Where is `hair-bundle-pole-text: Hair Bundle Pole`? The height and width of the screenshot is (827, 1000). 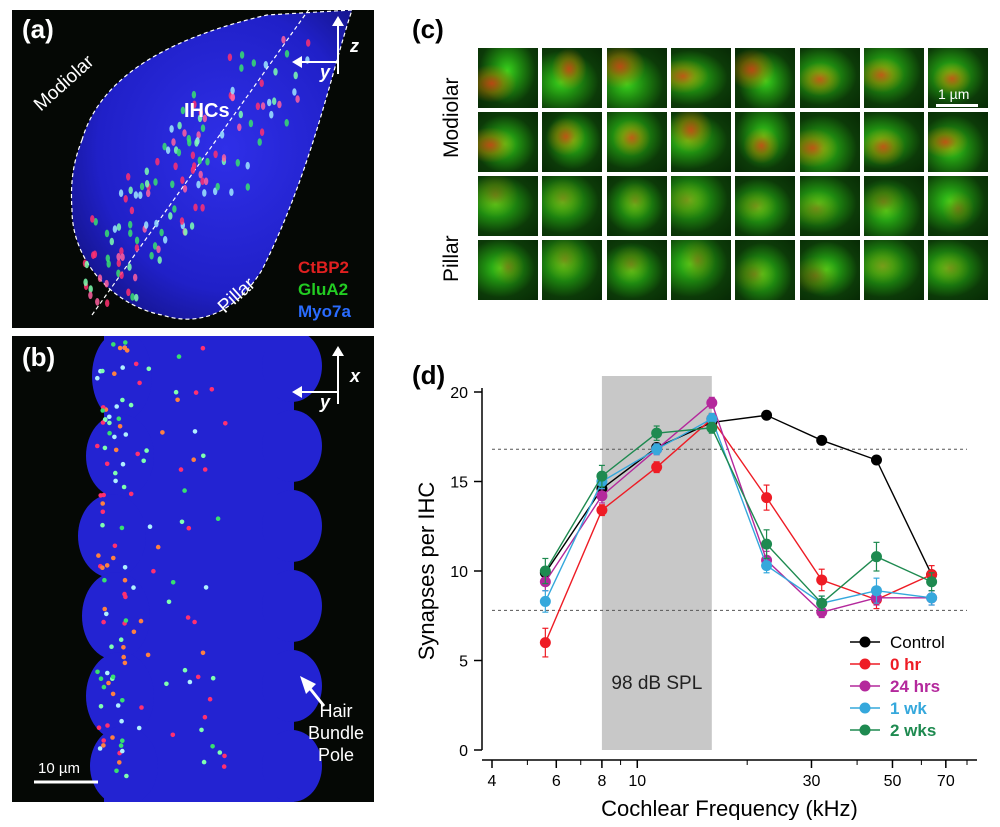 hair-bundle-pole-text: Hair Bundle Pole is located at coordinates (336, 733).